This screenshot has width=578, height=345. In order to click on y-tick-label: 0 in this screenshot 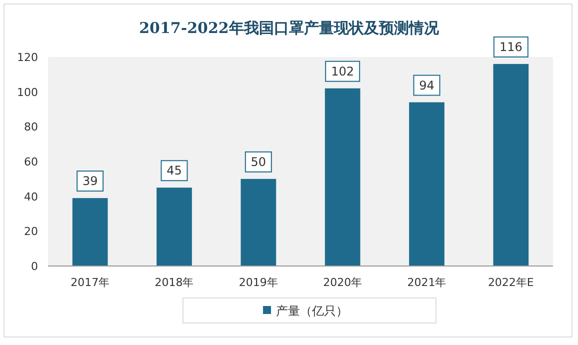, I will do `click(34, 266)`.